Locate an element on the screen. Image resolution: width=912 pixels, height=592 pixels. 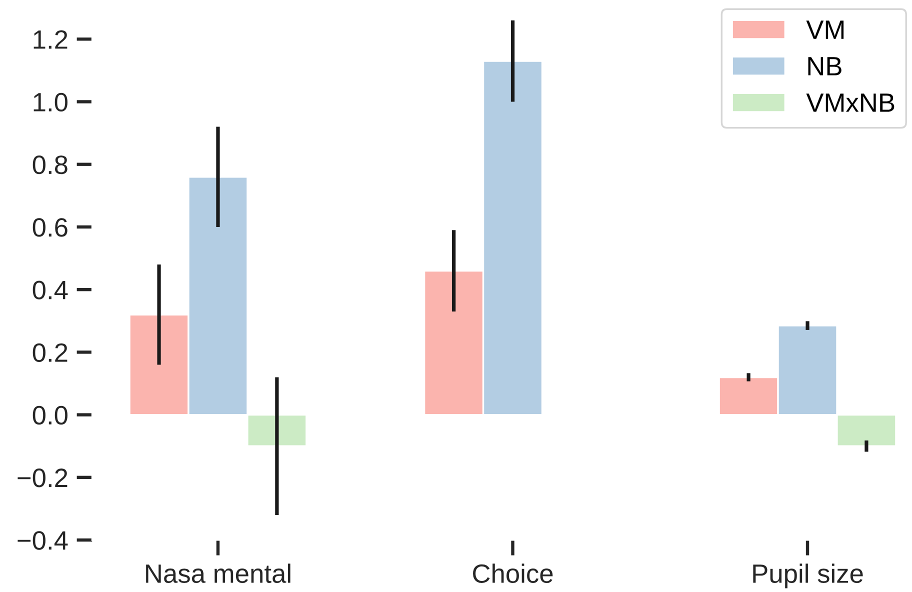
y-tick-label: 0.0 is located at coordinates (50, 415).